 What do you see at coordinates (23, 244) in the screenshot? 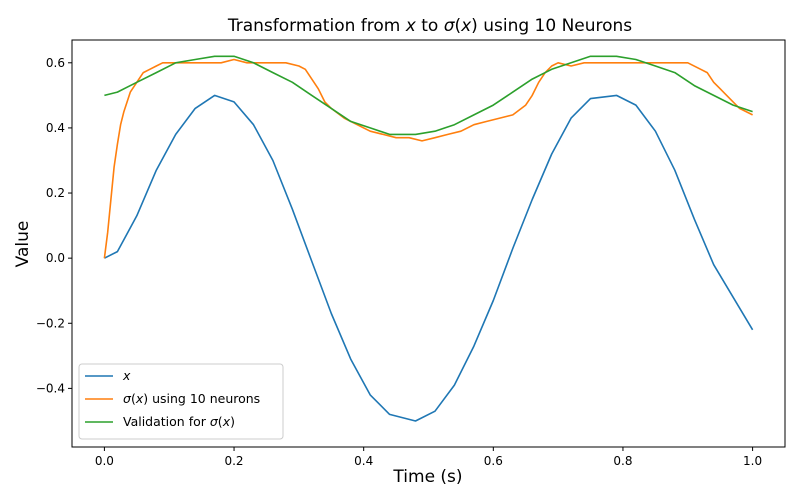
I see `y-axis-title: Value` at bounding box center [23, 244].